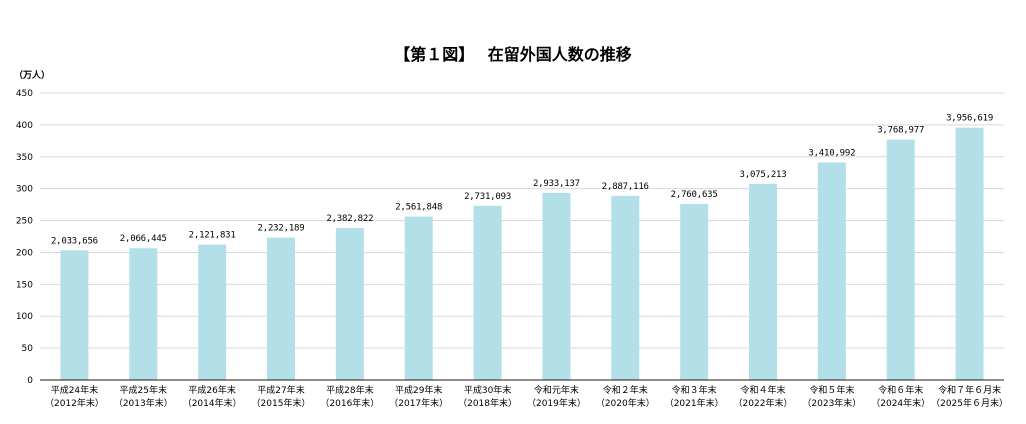  Describe the element at coordinates (625, 403) in the screenshot. I see `x-tick-sublabel: （2020年末）` at that location.